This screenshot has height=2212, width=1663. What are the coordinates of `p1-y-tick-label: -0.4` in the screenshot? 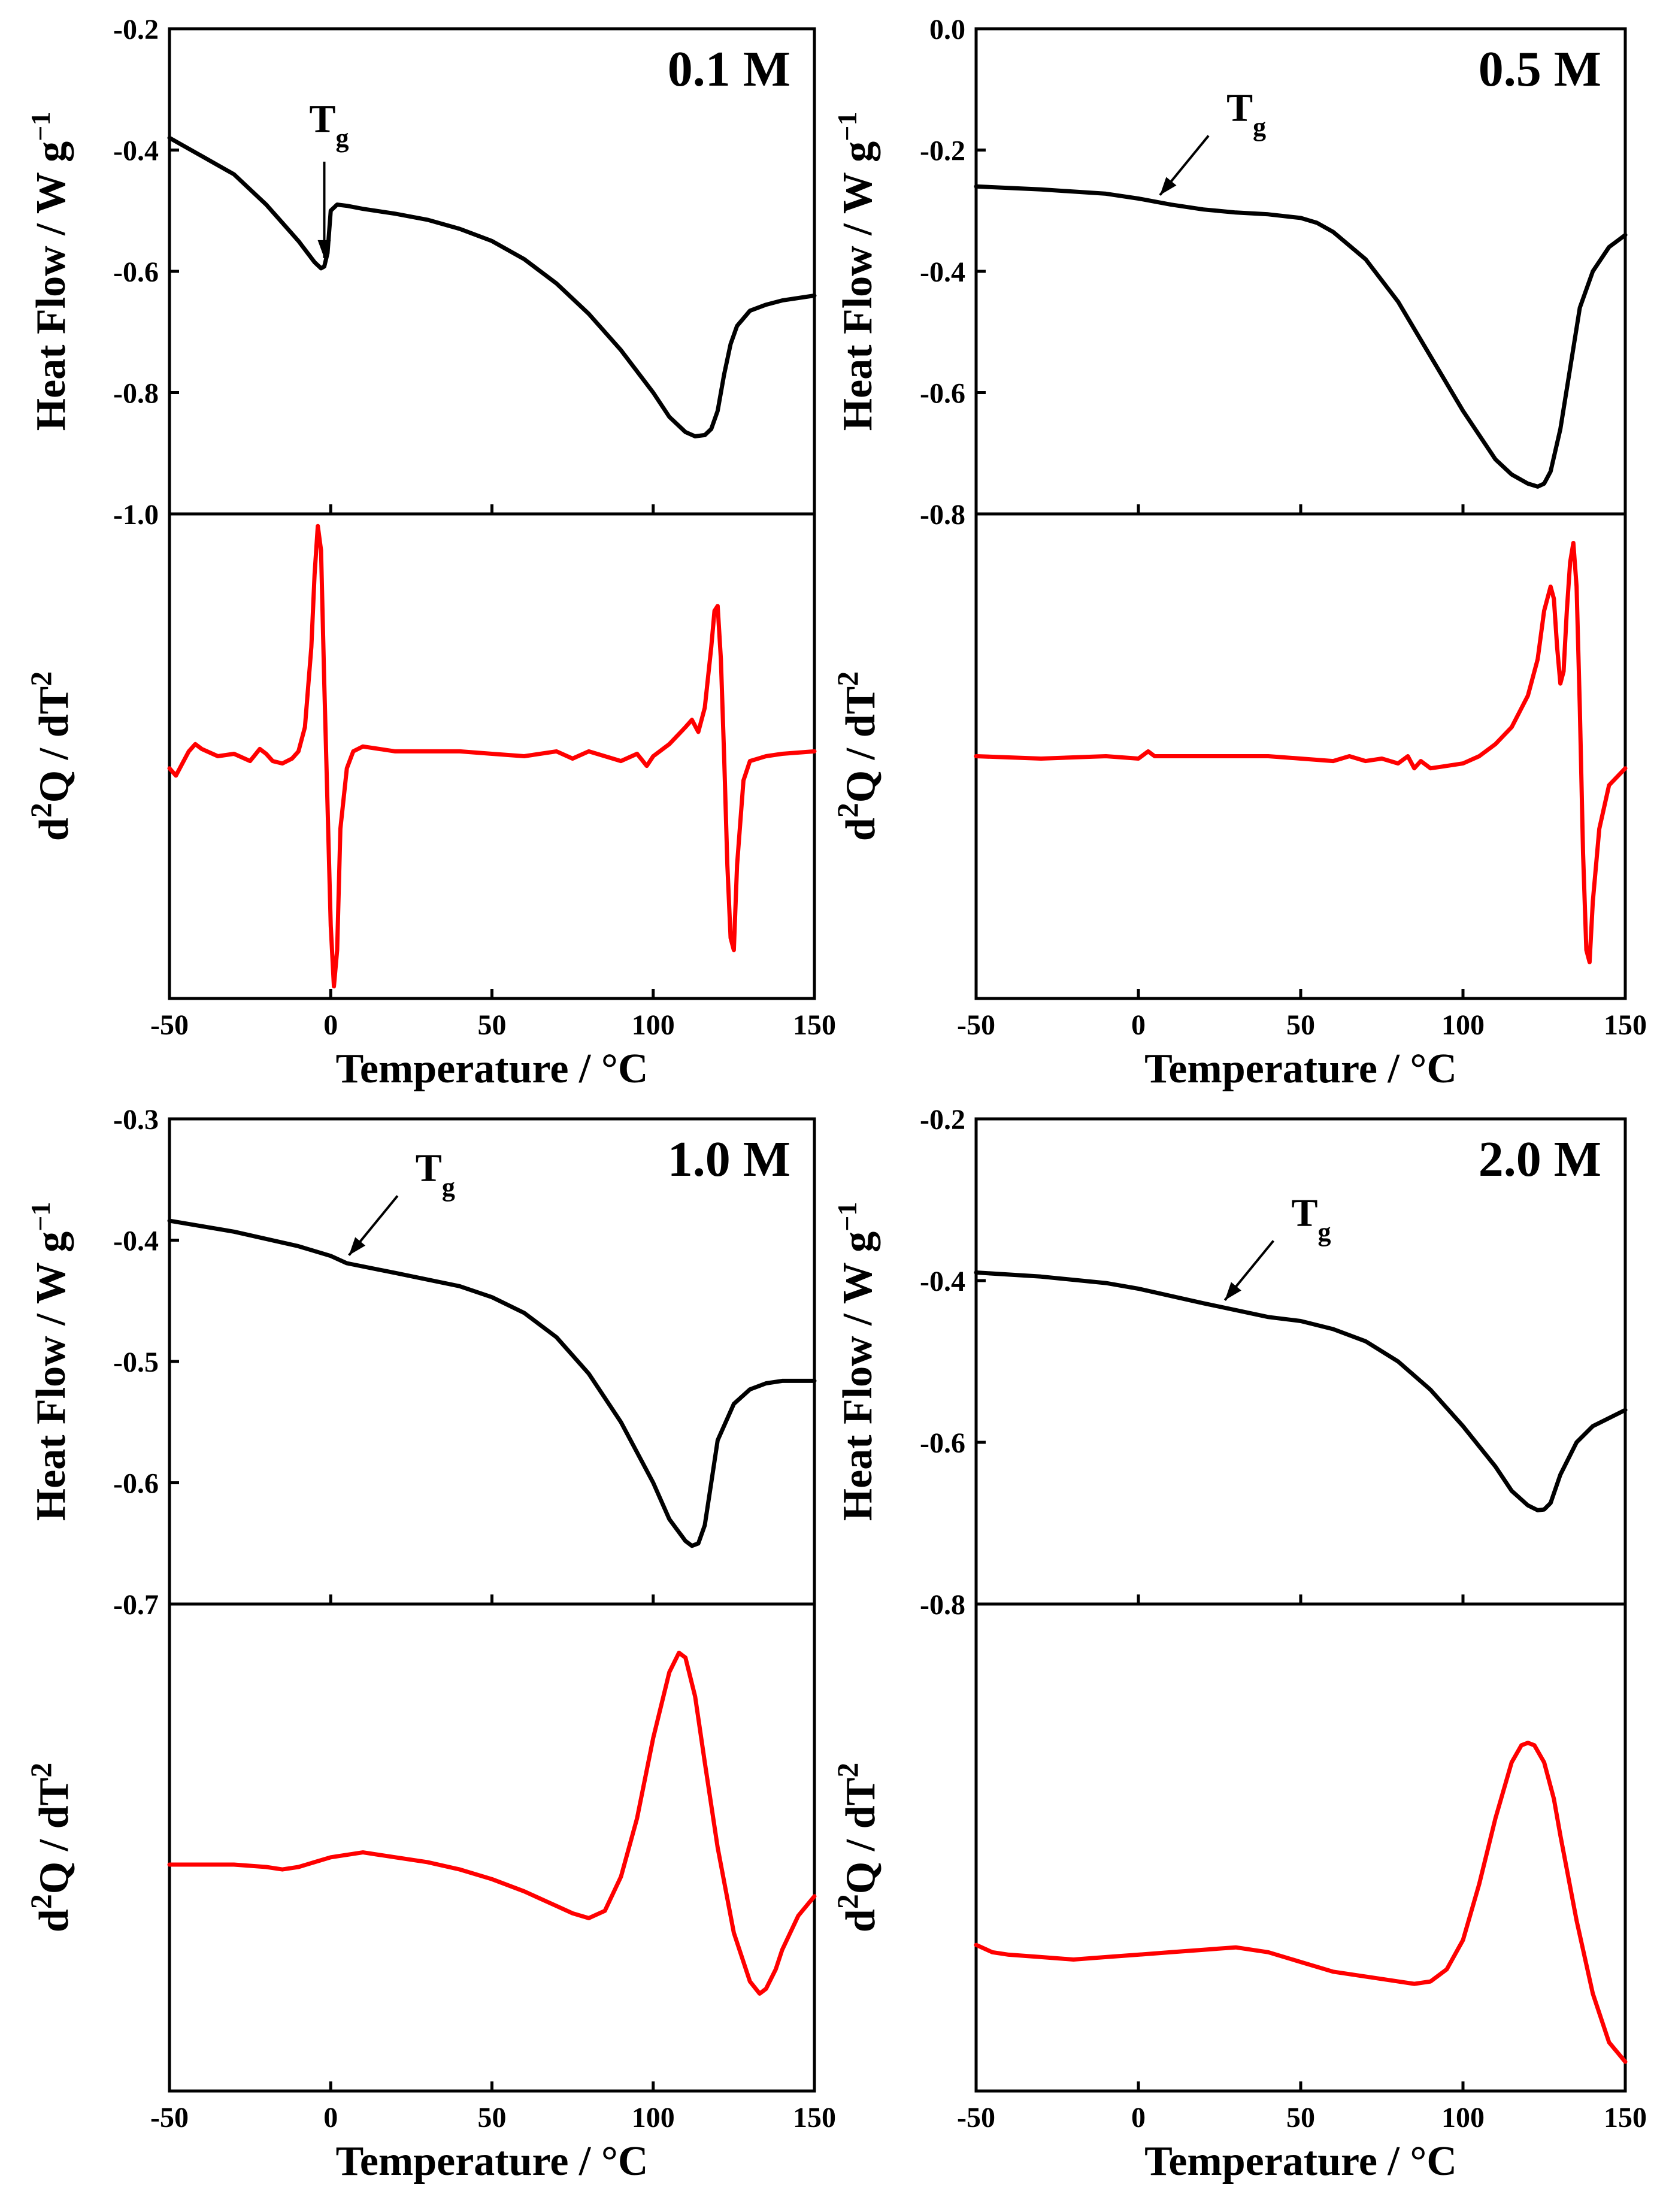 It's located at (136, 151).